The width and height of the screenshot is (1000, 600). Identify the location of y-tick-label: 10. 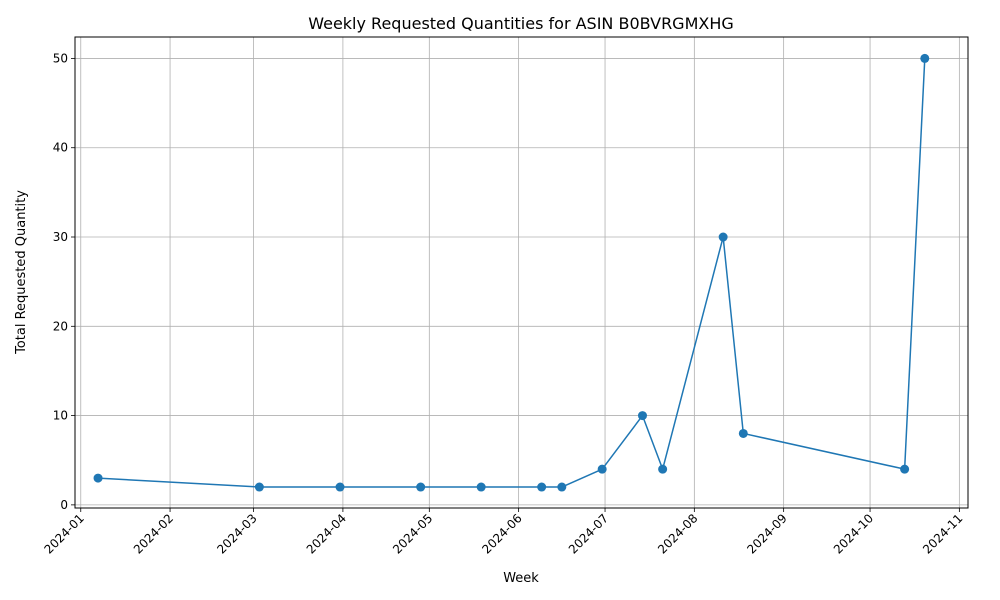
(60, 416).